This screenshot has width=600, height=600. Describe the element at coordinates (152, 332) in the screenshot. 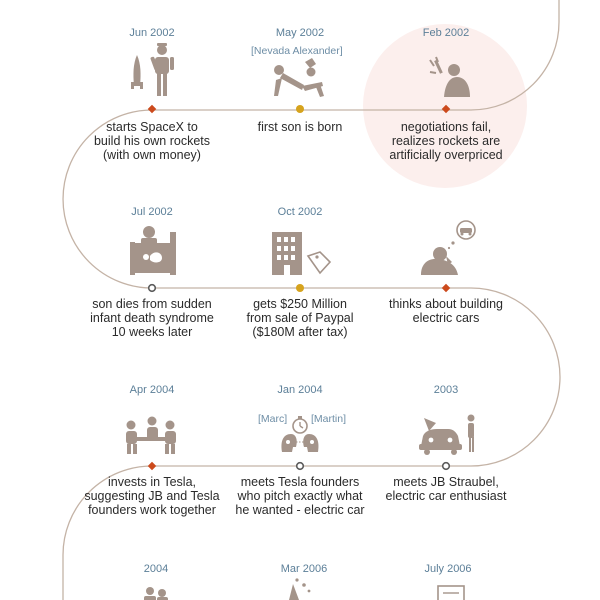

I see `caption-line: 10 weeks later` at that location.